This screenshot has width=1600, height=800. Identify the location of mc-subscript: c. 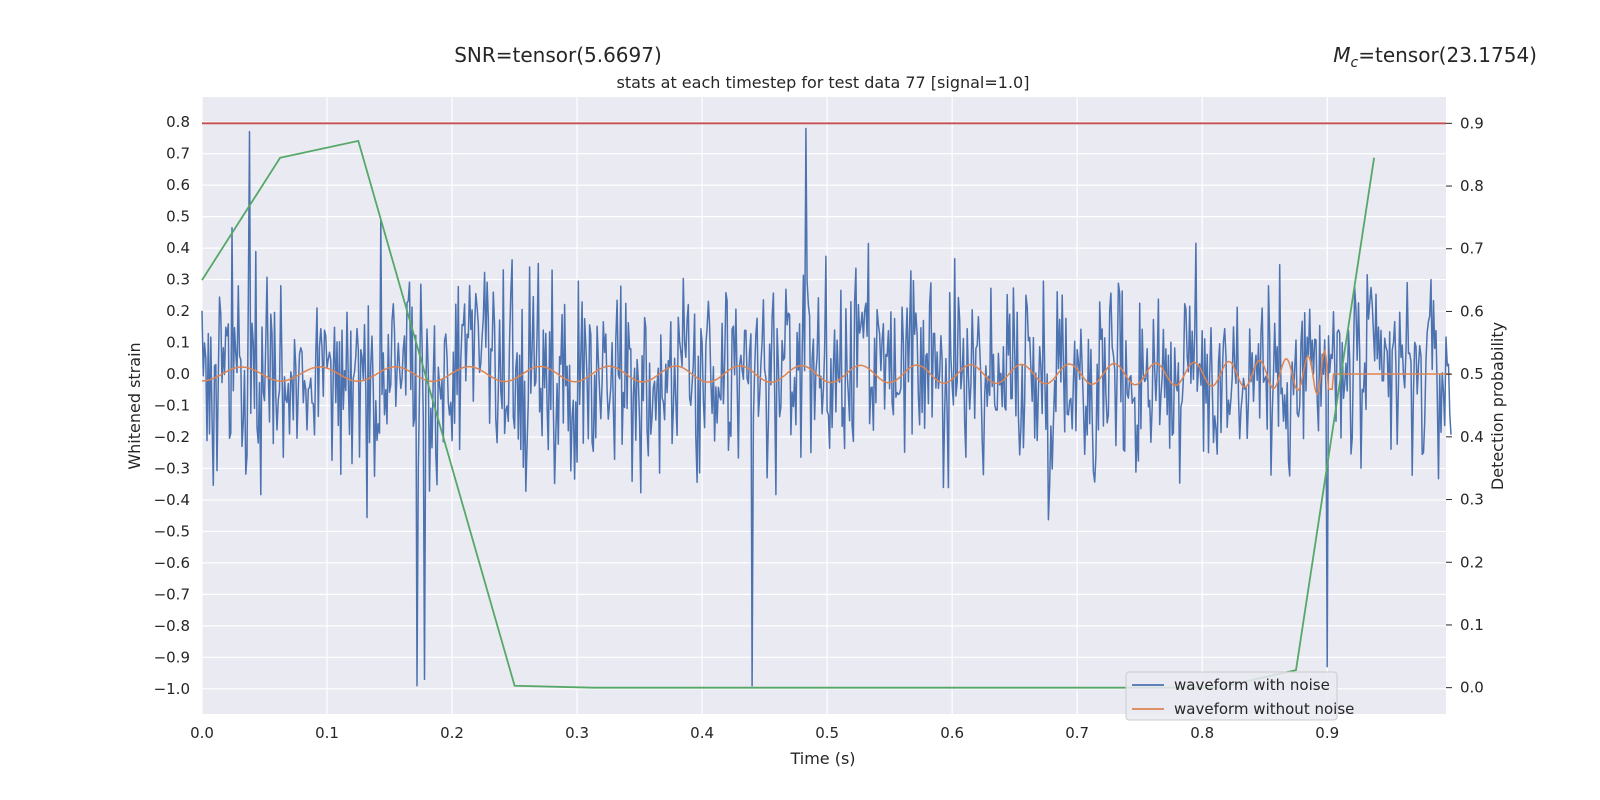
(1355, 63).